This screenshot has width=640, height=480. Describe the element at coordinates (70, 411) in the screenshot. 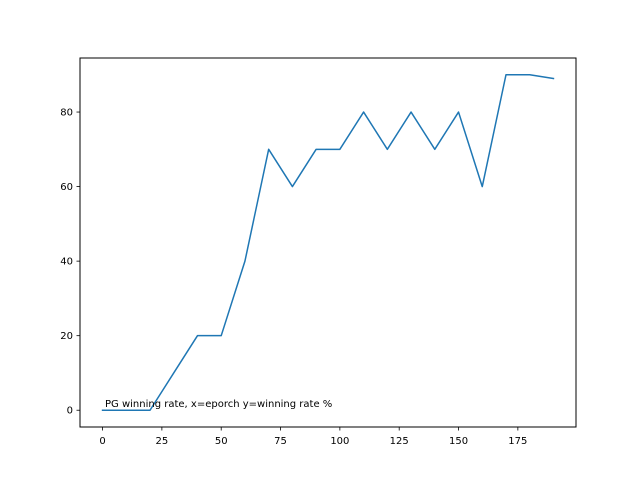

I see `y-tick-label: 0` at that location.